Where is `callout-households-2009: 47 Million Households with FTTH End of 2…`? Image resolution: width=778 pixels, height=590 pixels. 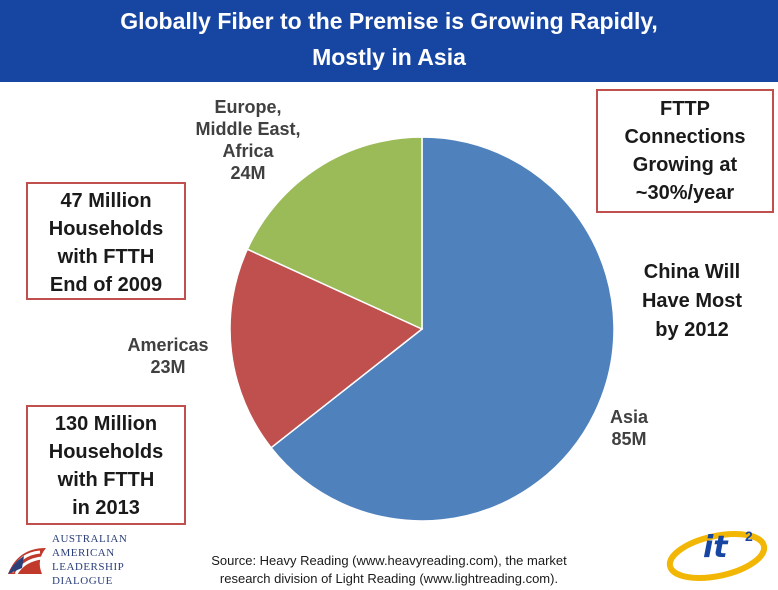
callout-households-2009: 47 Million Households with FTTH End of 2… is located at coordinates (106, 241).